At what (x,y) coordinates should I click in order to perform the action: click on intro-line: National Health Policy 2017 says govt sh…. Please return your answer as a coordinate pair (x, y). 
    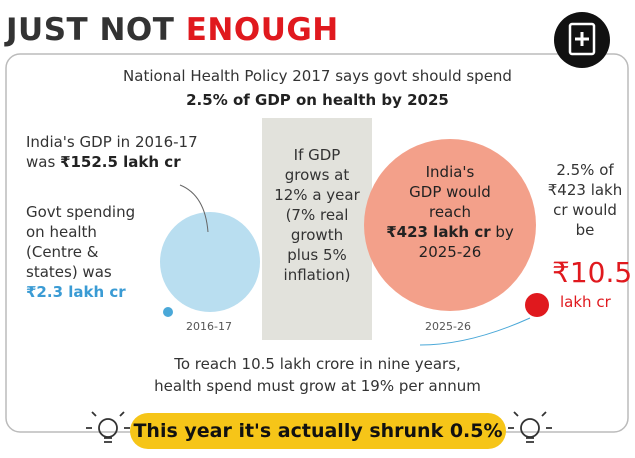
    Looking at the image, I should click on (317, 76).